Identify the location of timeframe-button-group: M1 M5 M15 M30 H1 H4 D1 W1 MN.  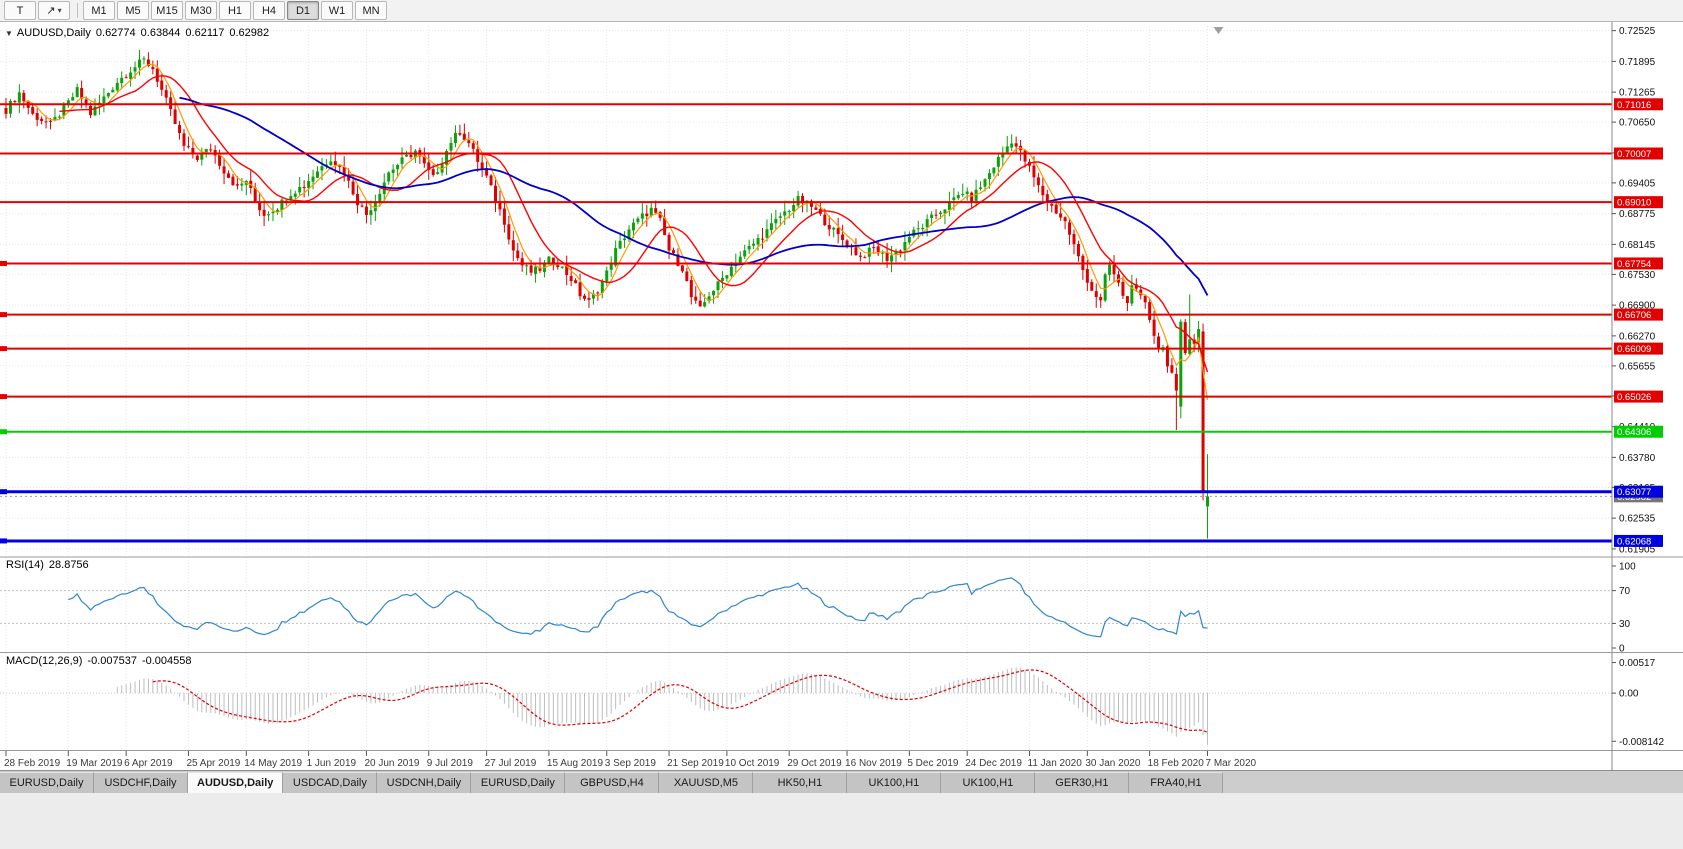
(236, 10).